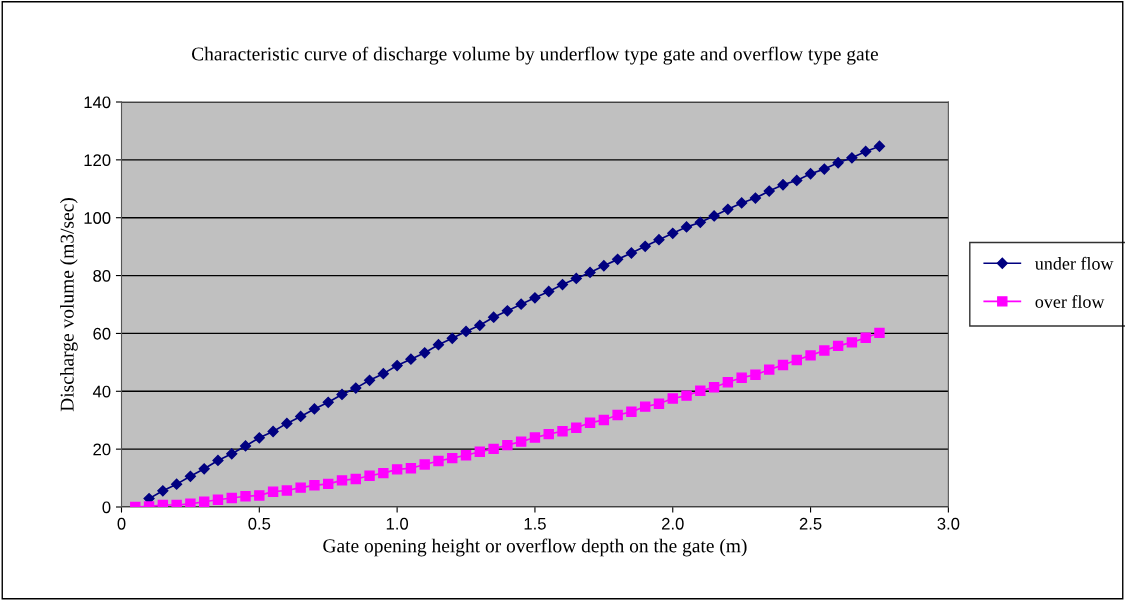  I want to click on x-tick-label: 2.0, so click(673, 523).